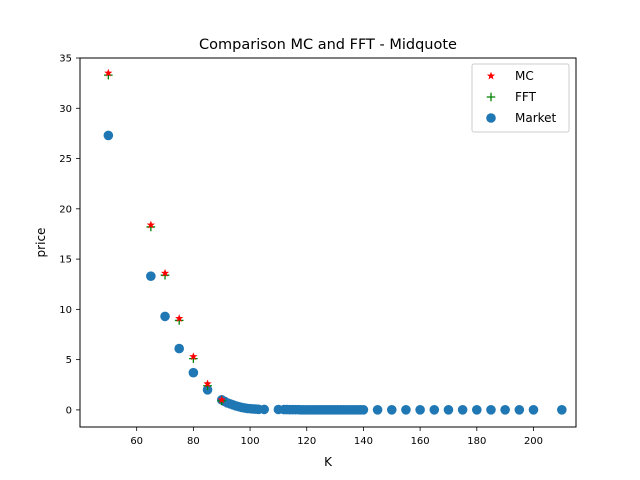 This screenshot has width=640, height=480. Describe the element at coordinates (328, 462) in the screenshot. I see `x-axis-label: K` at that location.